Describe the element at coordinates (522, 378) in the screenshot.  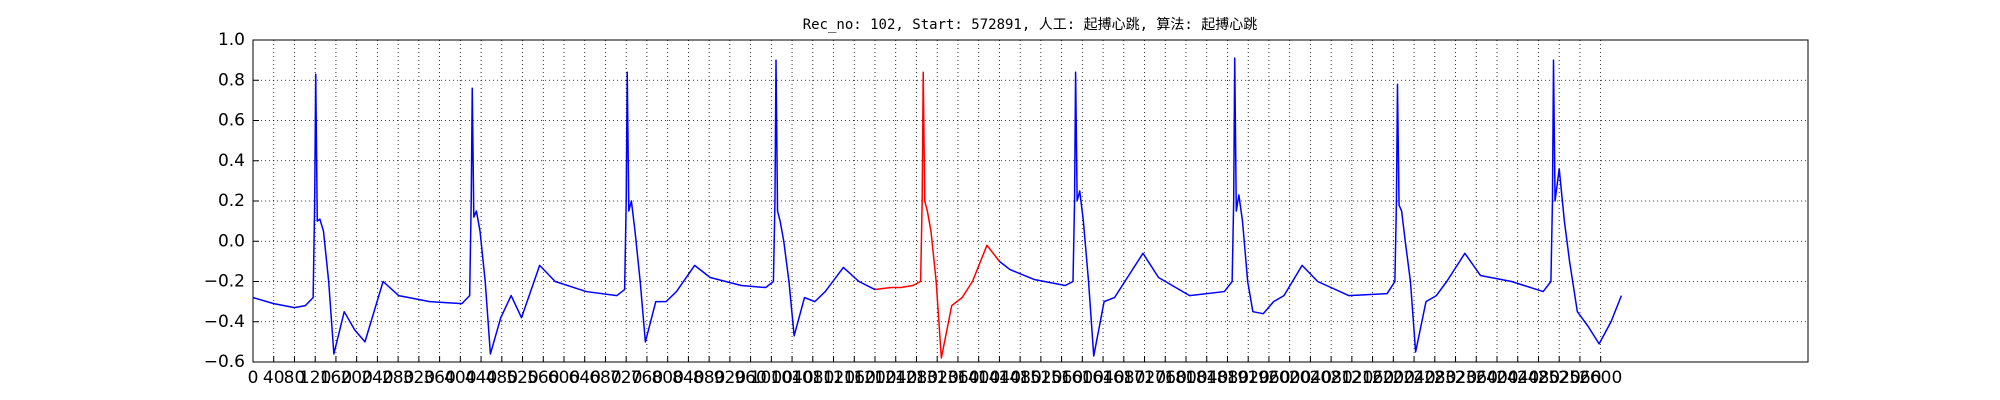
I see `x-tick-label: 520` at that location.